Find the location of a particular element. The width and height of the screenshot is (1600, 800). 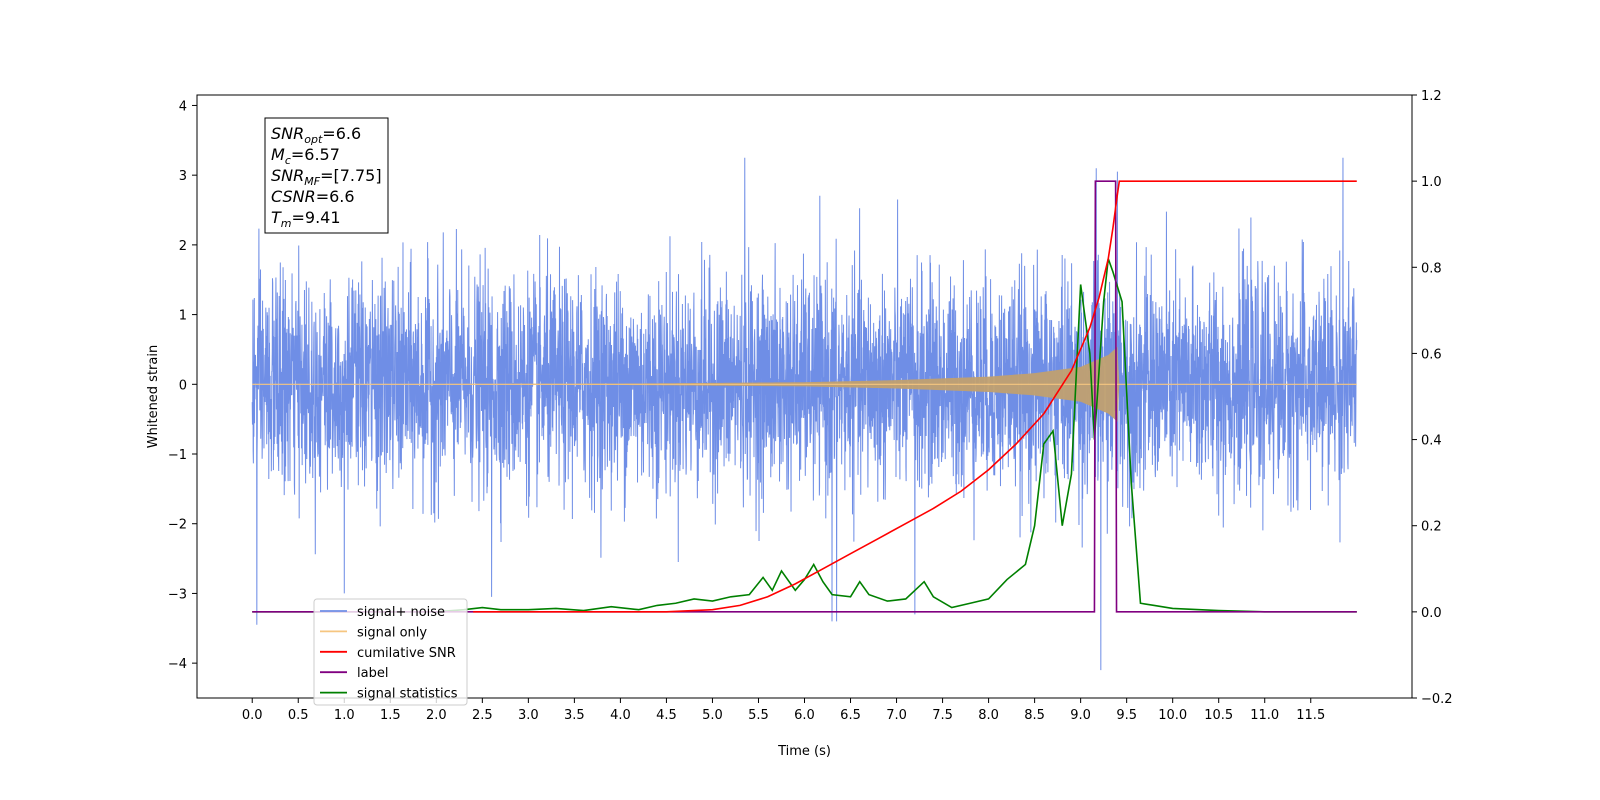

x-tick-label: 10.0 is located at coordinates (1172, 715).